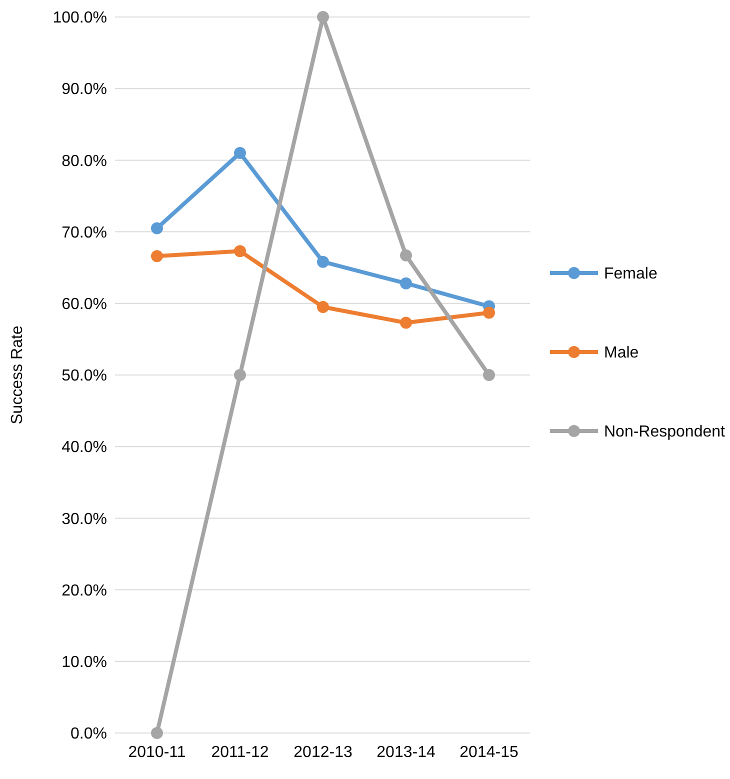  Describe the element at coordinates (84, 304) in the screenshot. I see `y-tick-label: 60.0%` at that location.